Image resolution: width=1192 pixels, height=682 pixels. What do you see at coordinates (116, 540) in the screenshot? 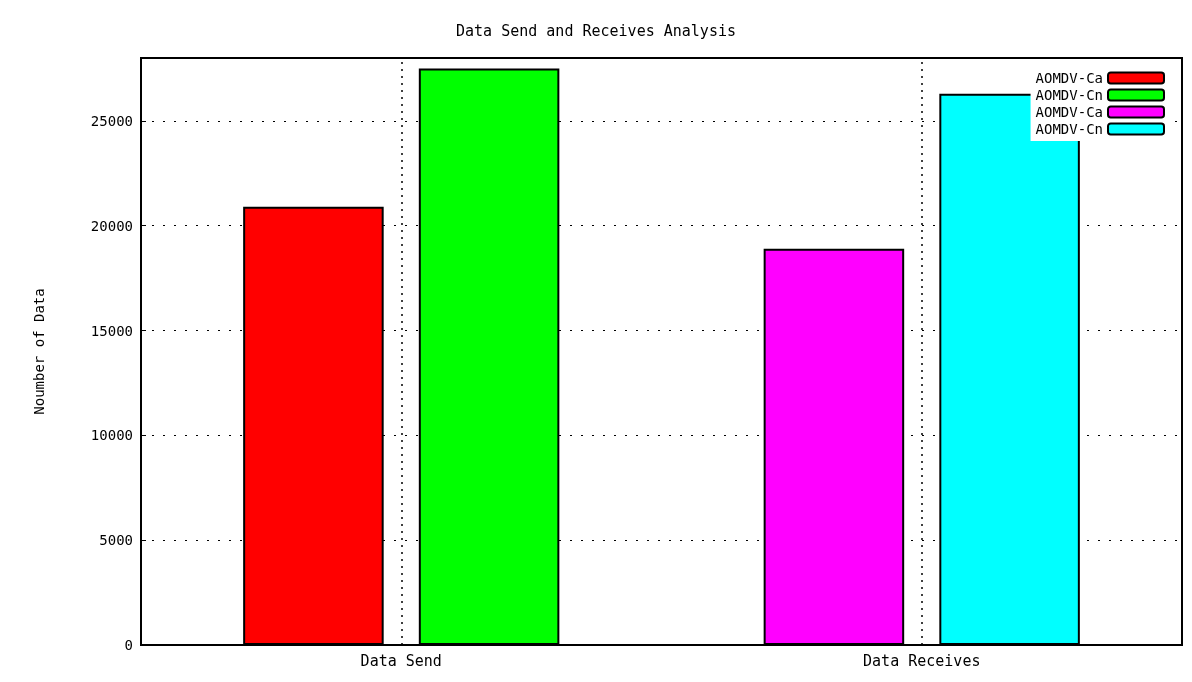
I see `y-tick-label: 5000` at bounding box center [116, 540].